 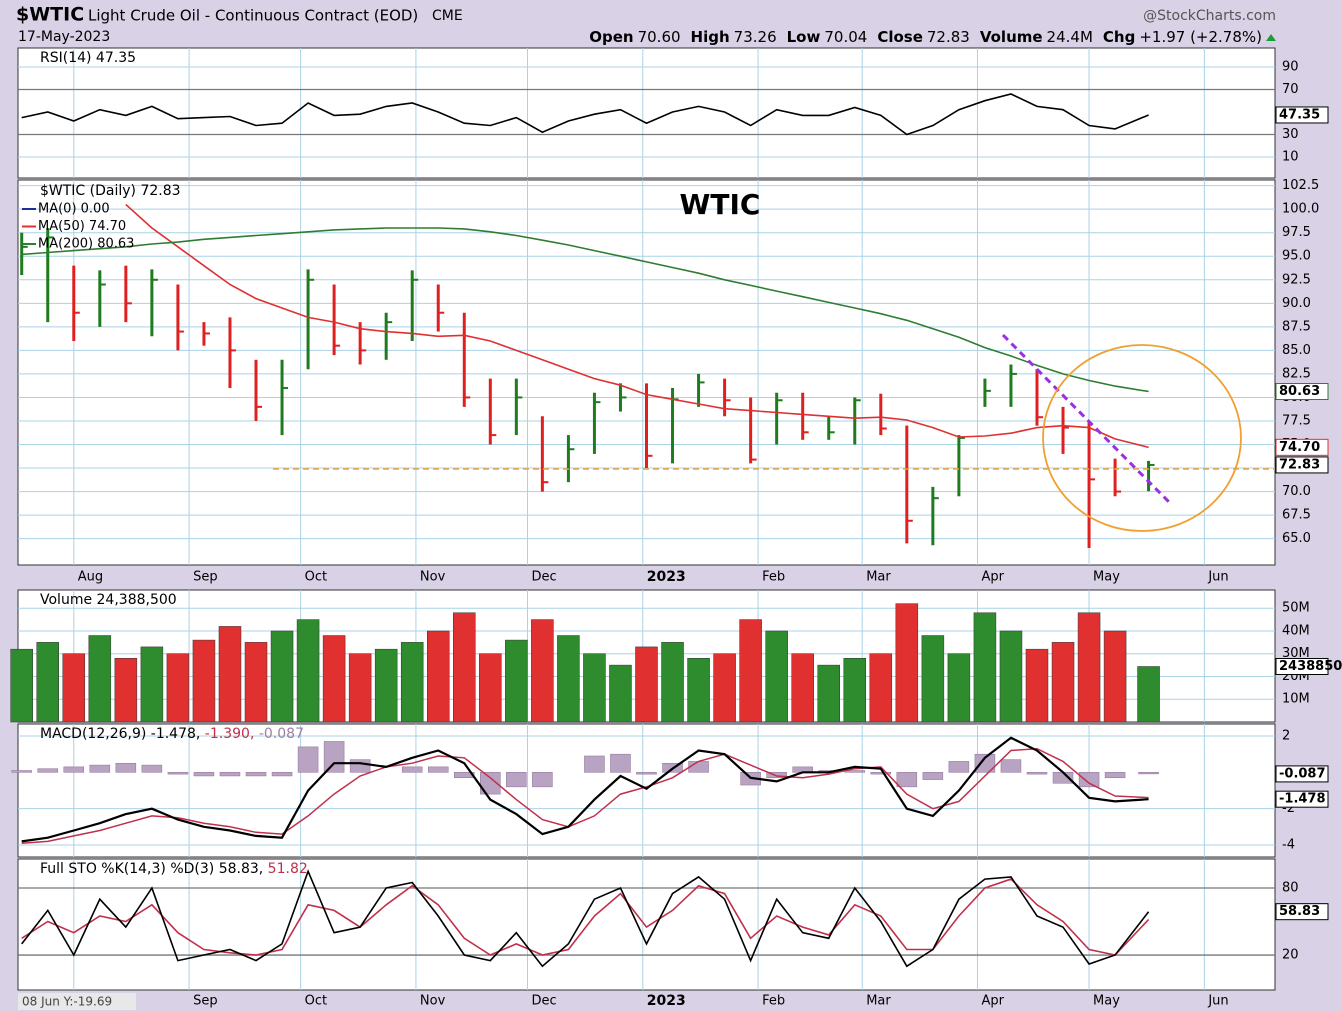 What do you see at coordinates (1299, 391) in the screenshot?
I see `badge-label: 80.63` at bounding box center [1299, 391].